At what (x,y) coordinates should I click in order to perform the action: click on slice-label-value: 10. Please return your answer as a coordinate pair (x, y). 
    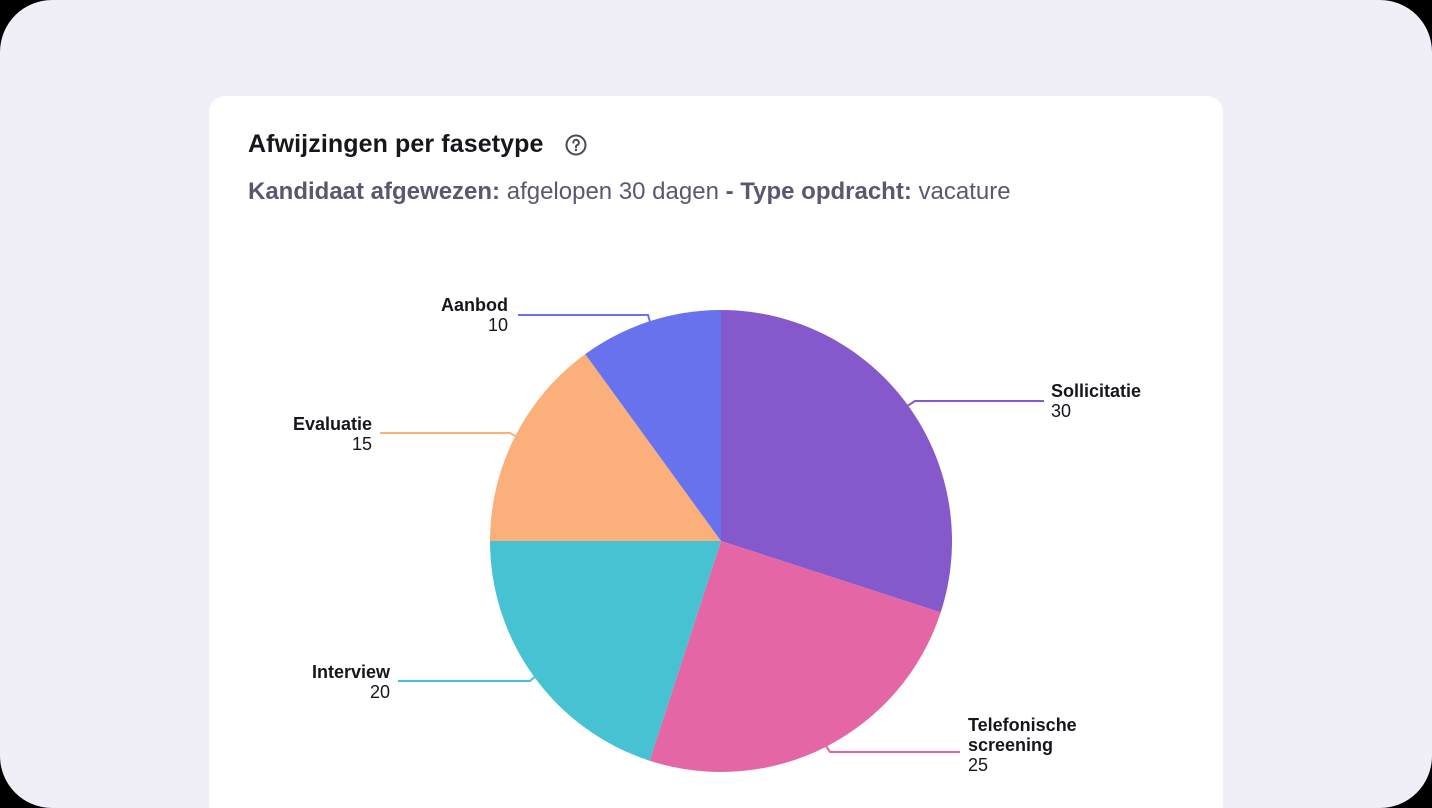
    Looking at the image, I should click on (498, 325).